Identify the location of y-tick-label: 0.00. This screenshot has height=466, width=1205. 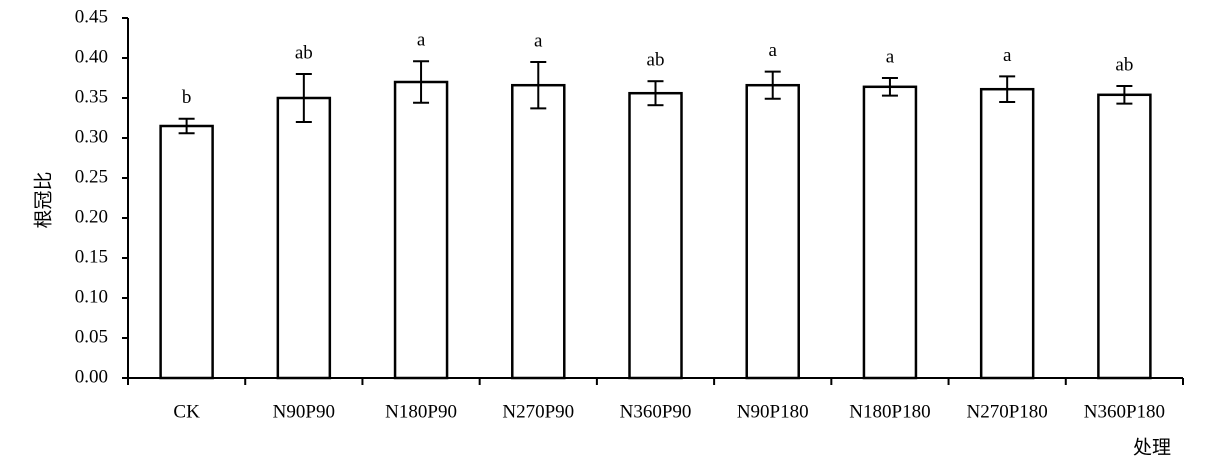
(91, 376).